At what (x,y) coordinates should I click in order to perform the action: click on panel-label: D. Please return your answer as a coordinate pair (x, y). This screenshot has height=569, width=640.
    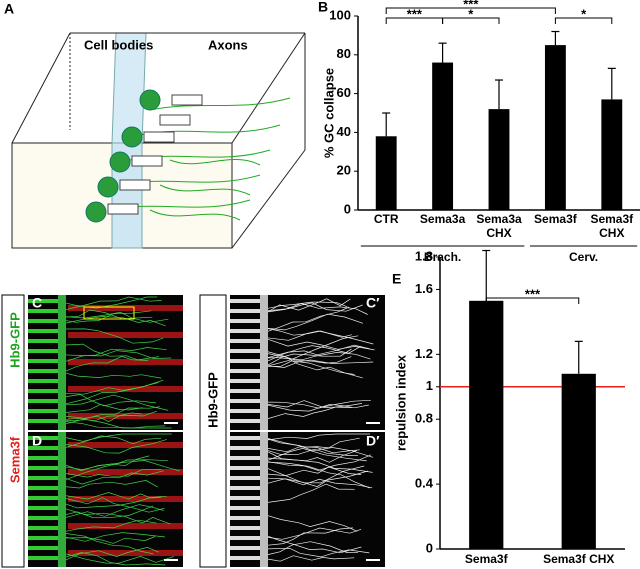
    Looking at the image, I should click on (37, 441).